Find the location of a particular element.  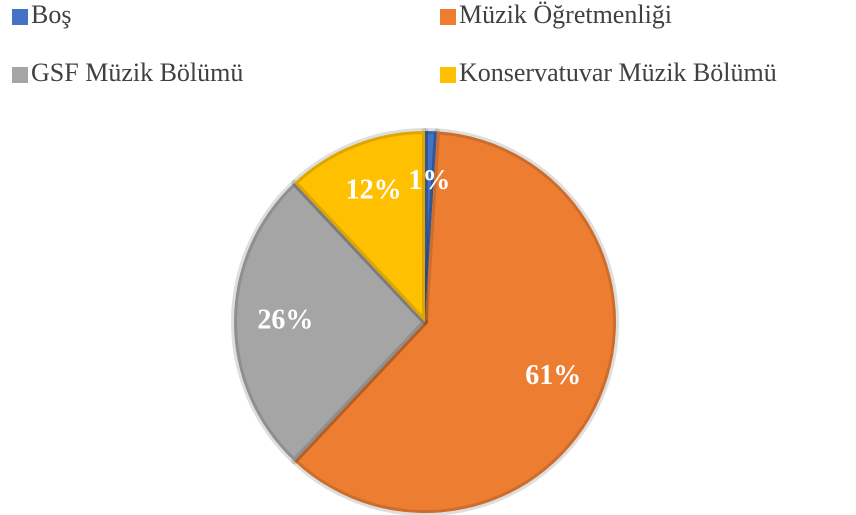

legend-label: GSF Müzik Bölümü is located at coordinates (137, 72).